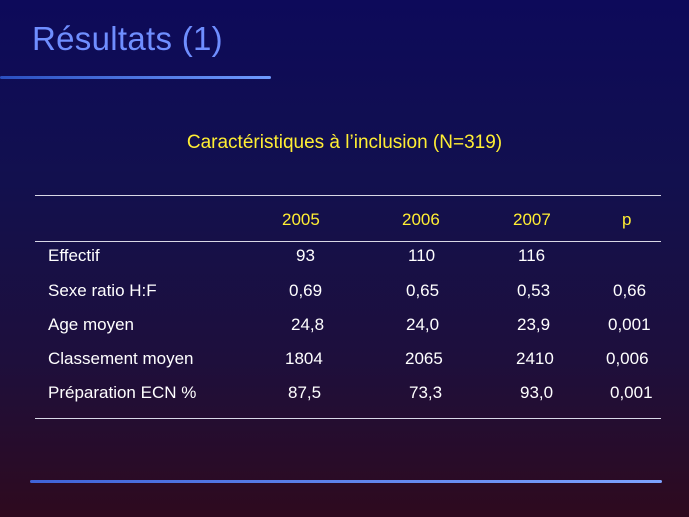  I want to click on column-header-2006: 2006, so click(421, 219).